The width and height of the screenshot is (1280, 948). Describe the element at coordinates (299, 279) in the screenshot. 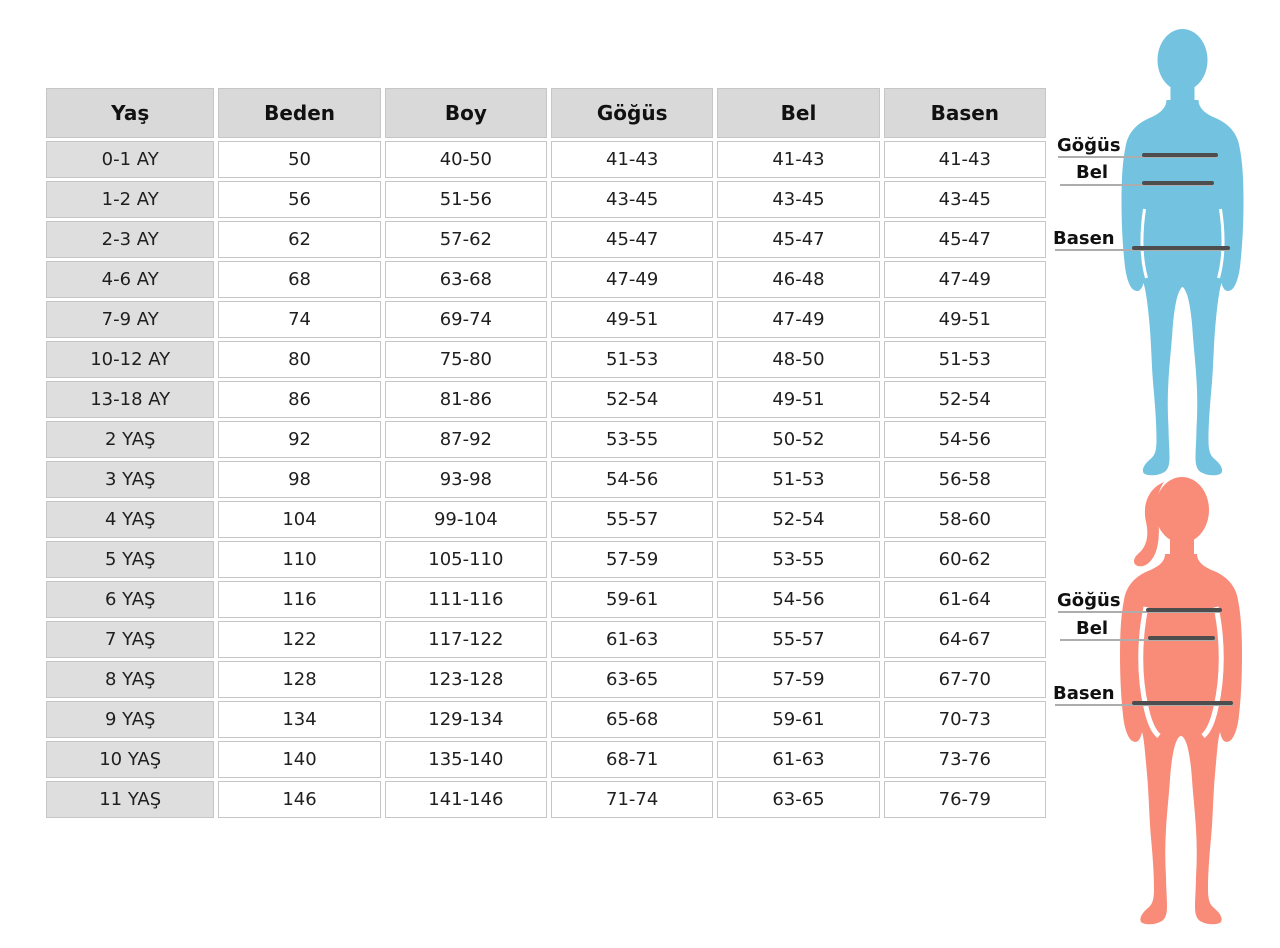

I see `value-cell: 68` at that location.